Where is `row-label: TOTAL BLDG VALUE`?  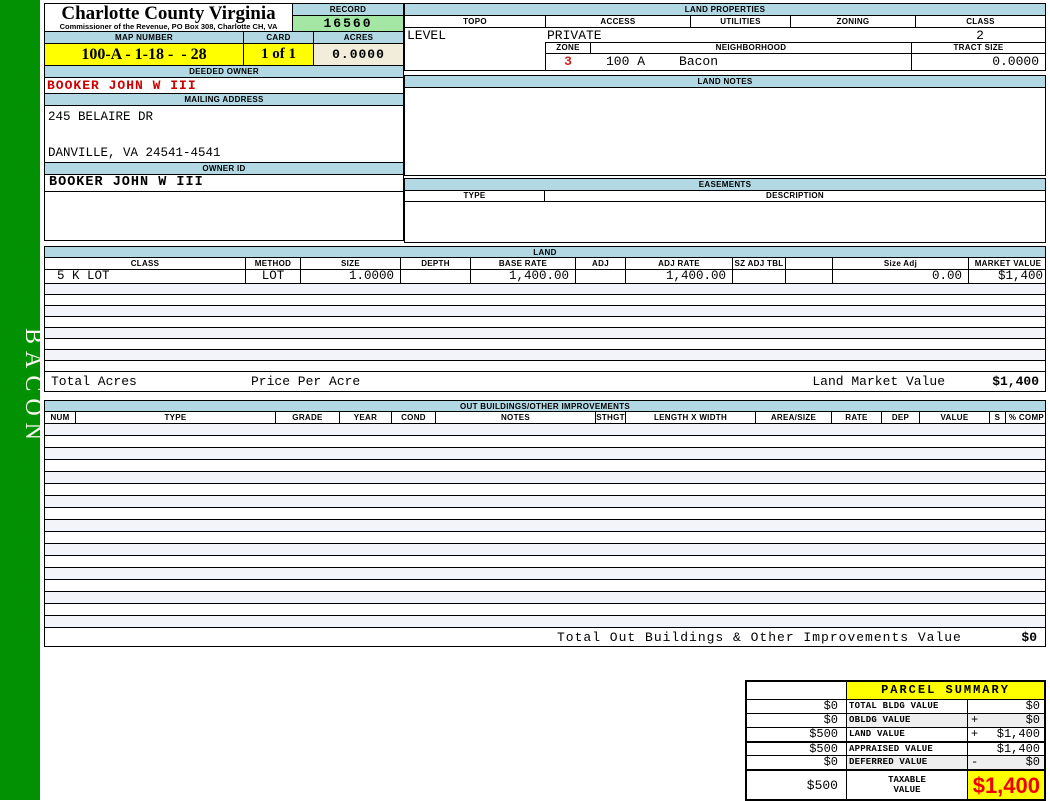 row-label: TOTAL BLDG VALUE is located at coordinates (906, 706).